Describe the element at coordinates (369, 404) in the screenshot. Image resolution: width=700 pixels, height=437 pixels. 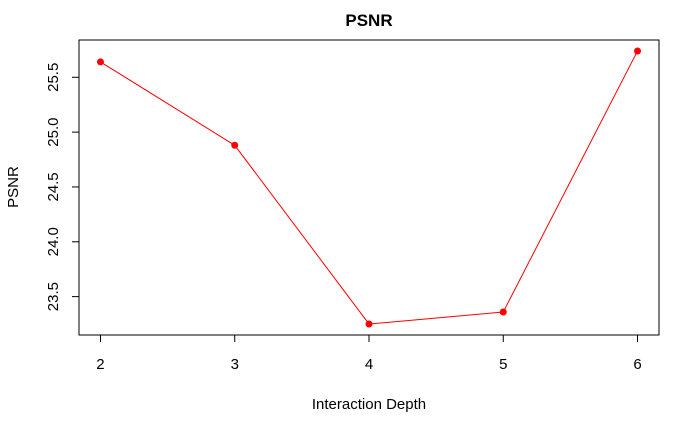
I see `x-axis-label: Interaction Depth` at that location.